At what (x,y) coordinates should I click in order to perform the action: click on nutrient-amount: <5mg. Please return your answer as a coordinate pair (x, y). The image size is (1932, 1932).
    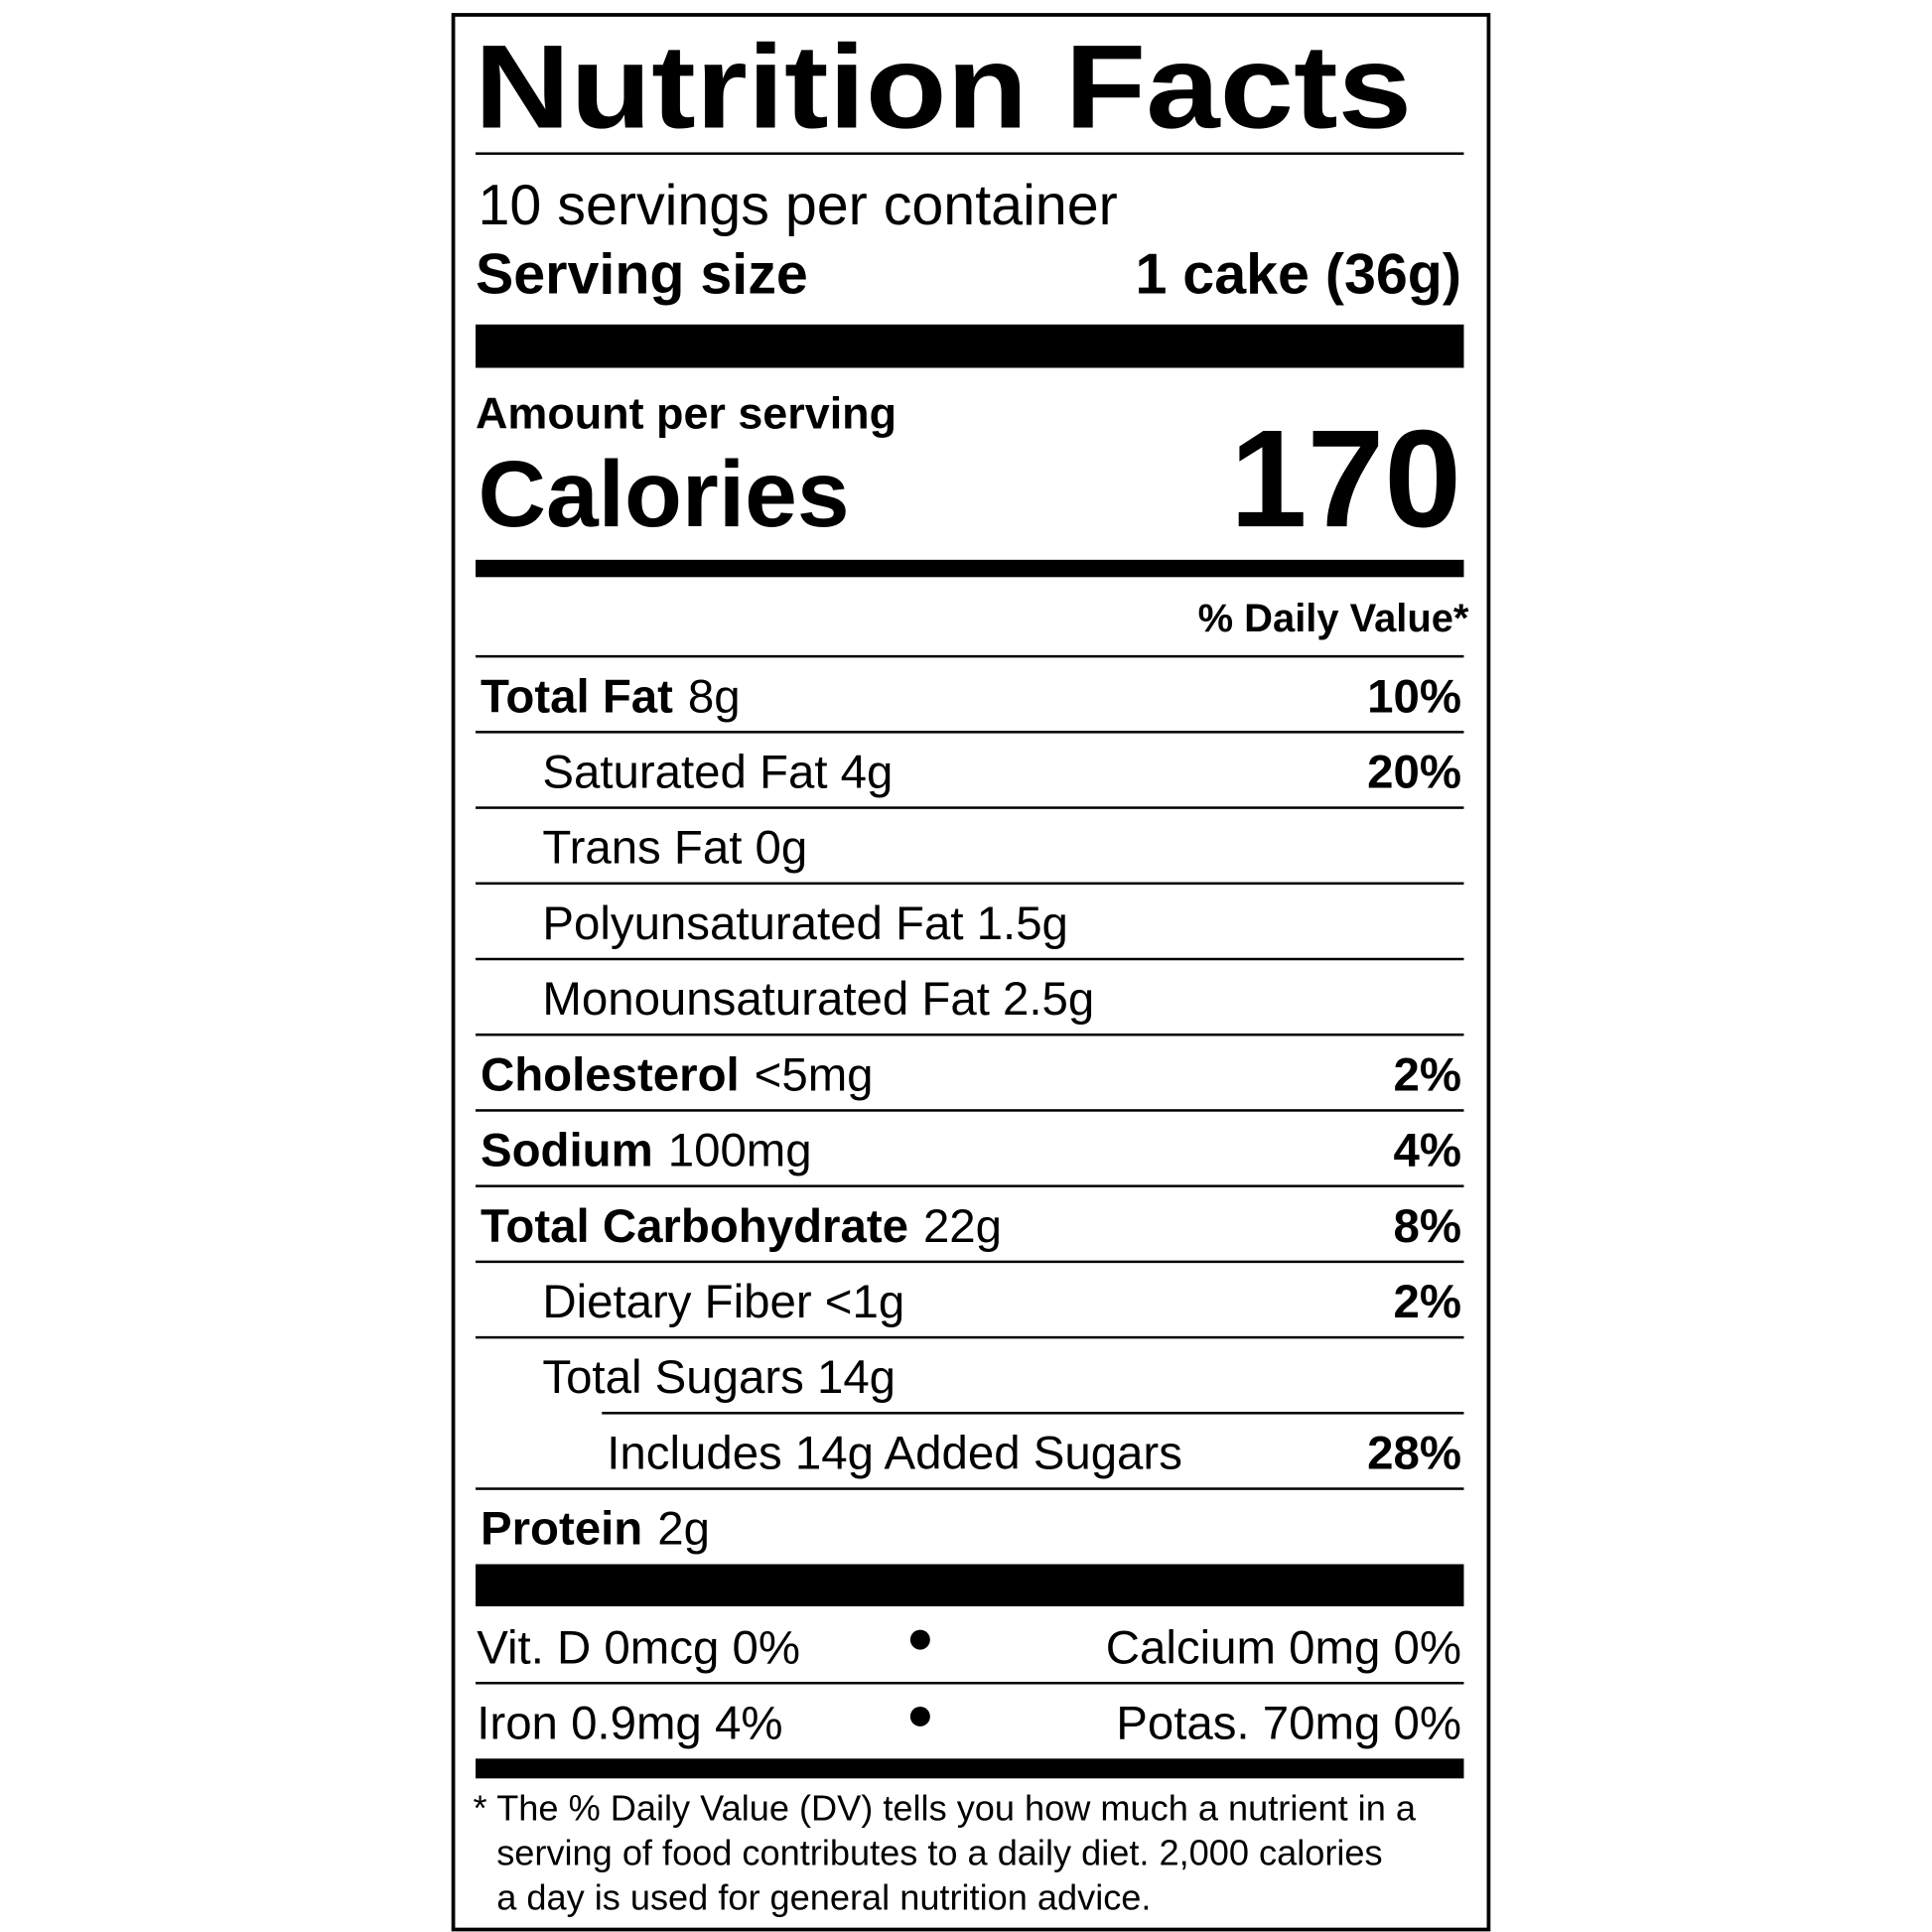
    Looking at the image, I should click on (814, 1074).